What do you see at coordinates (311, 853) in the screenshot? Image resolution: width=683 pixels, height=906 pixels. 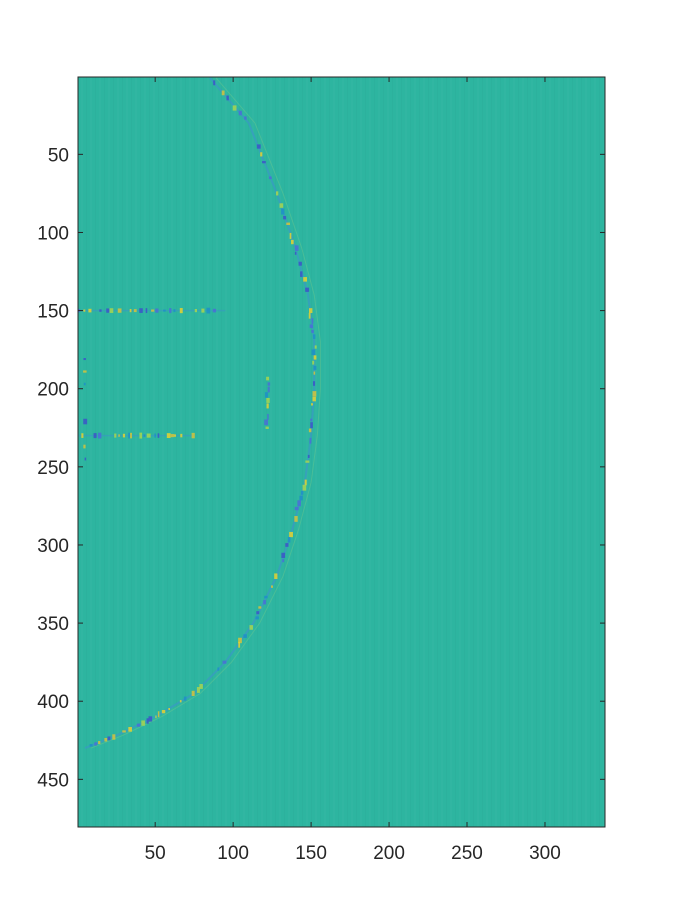 I see `x-tick-label: 150` at bounding box center [311, 853].